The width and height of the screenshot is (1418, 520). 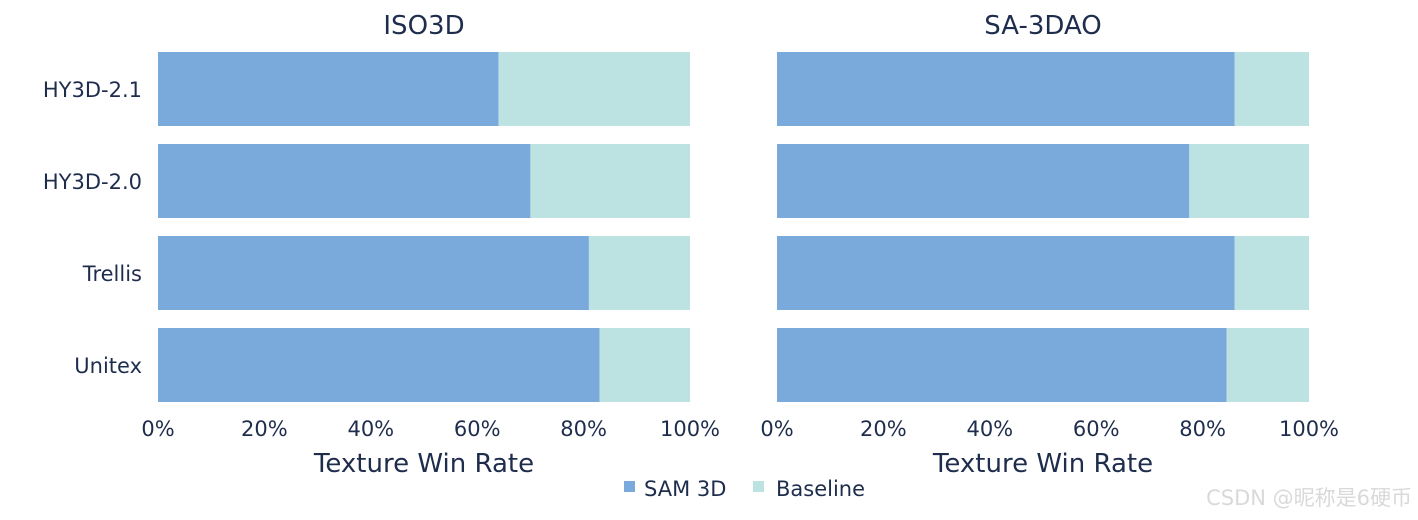 I want to click on legend-label-sam3d: SAM 3D, so click(x=685, y=489).